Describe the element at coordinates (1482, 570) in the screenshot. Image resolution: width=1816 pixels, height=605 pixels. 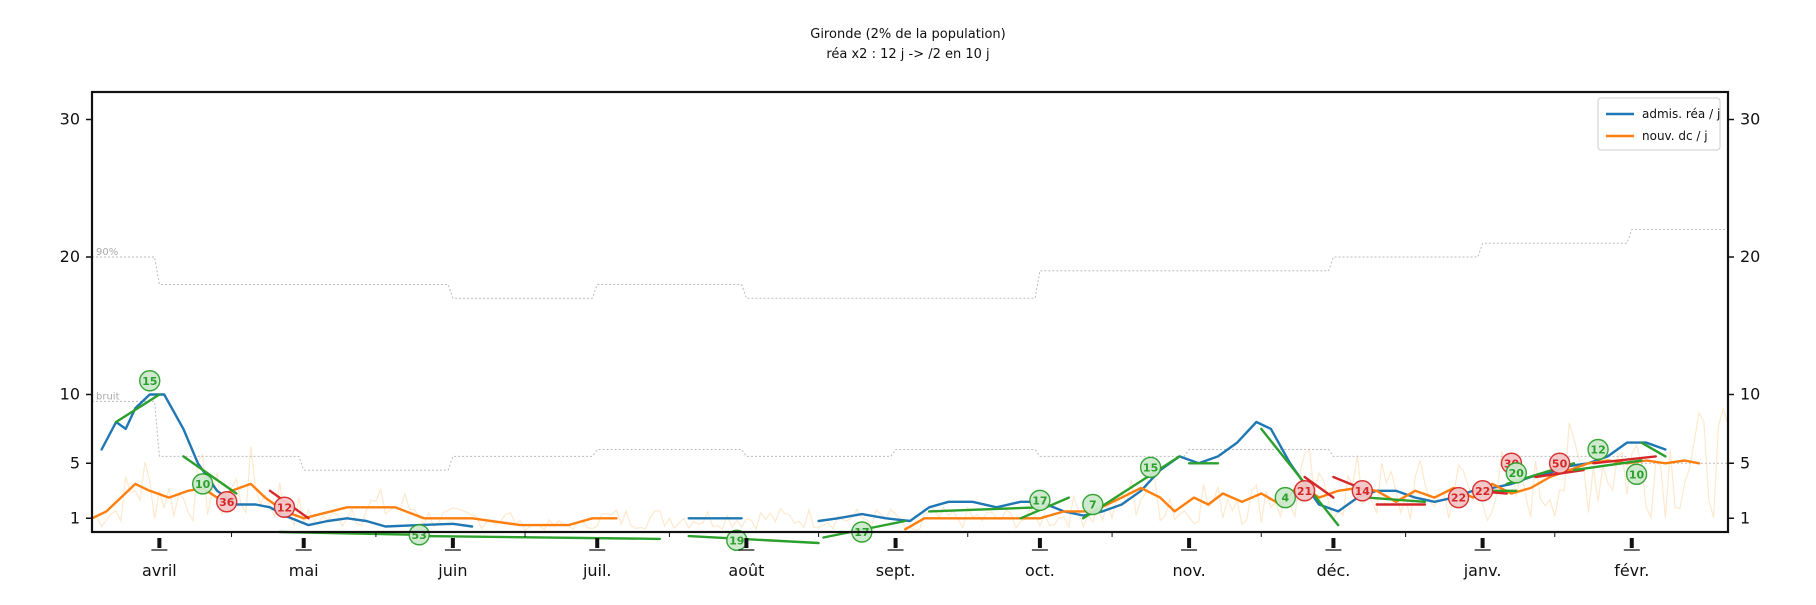
I see `x-tick-label-10: janv.` at that location.